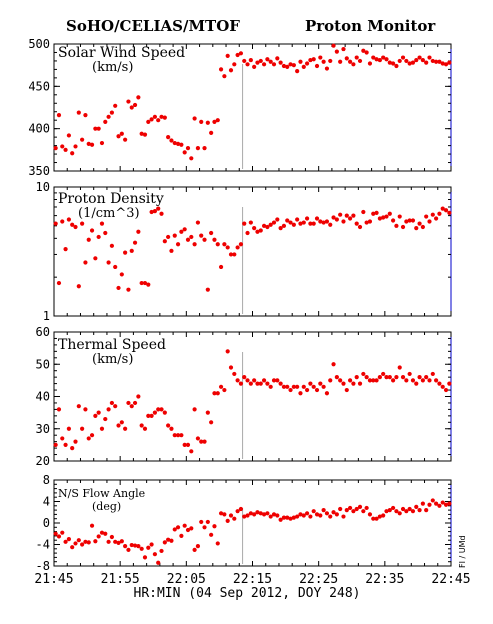 The image size is (493, 624). What do you see at coordinates (46, 480) in the screenshot?
I see `y-tick-label: 8` at bounding box center [46, 480].